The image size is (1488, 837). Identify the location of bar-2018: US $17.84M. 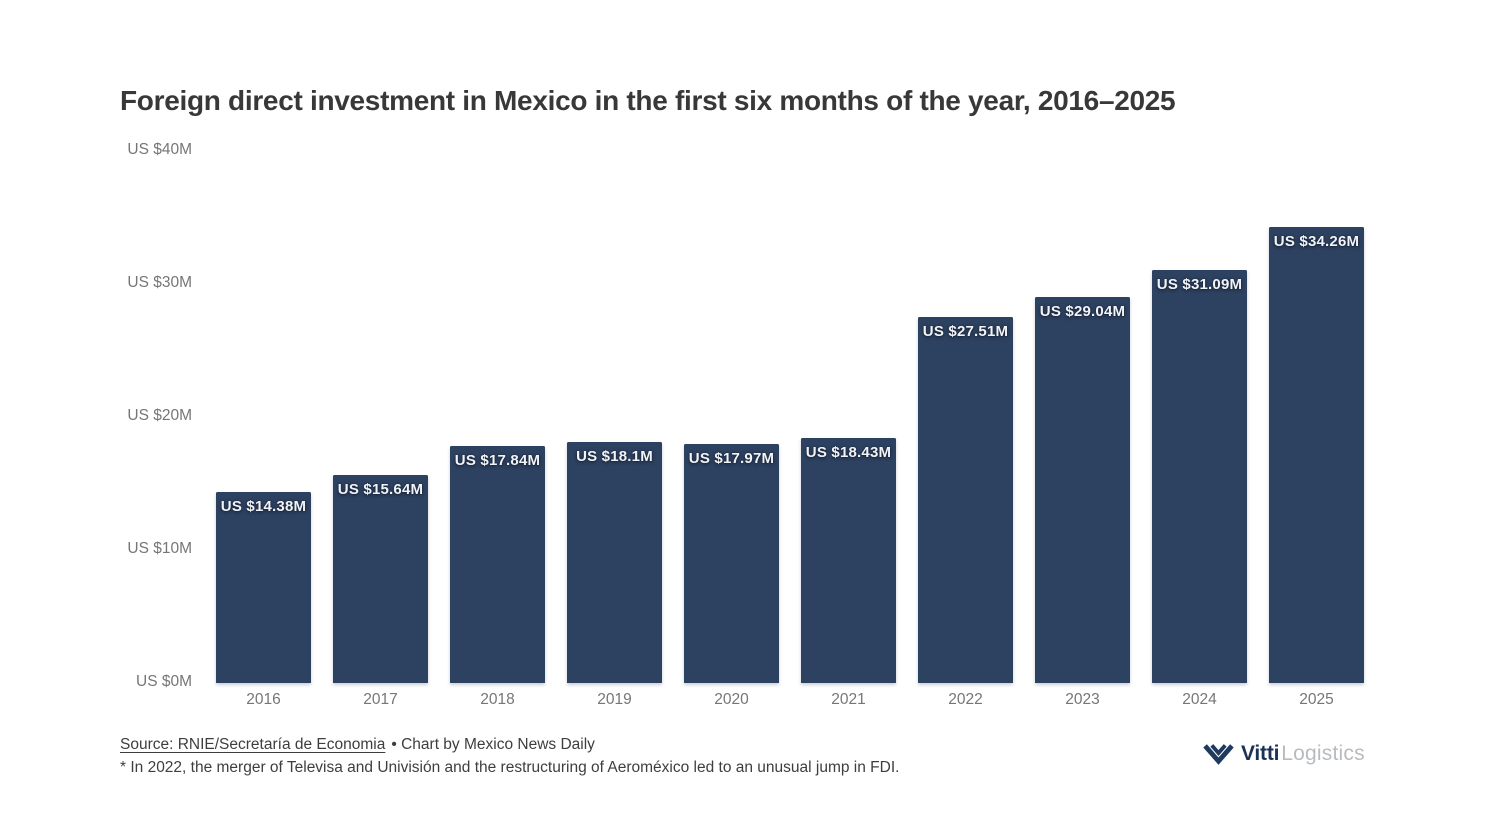
(497, 564).